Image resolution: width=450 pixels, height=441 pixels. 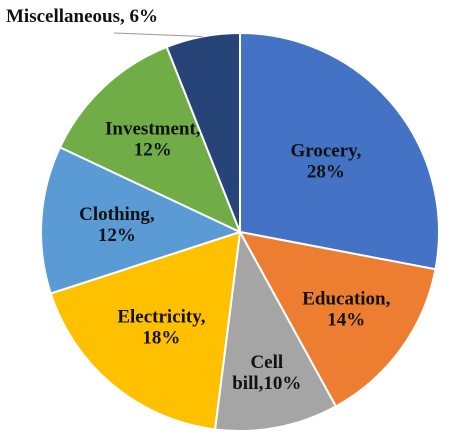 I want to click on label-electricity: Electricity, 18%, so click(x=161, y=328).